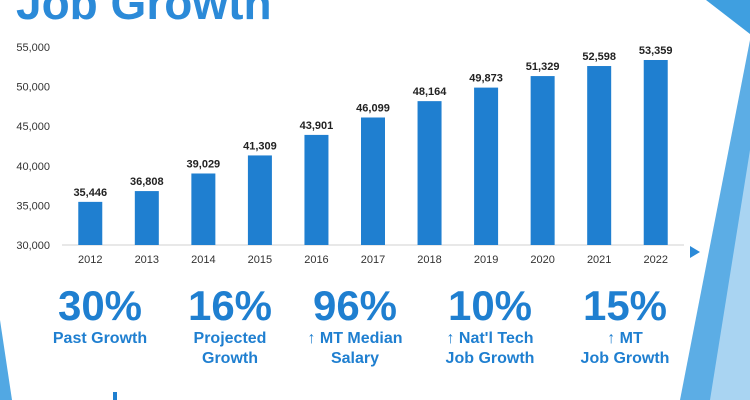 Image resolution: width=750 pixels, height=400 pixels. What do you see at coordinates (373, 108) in the screenshot?
I see `data-label-2017: 46,099` at bounding box center [373, 108].